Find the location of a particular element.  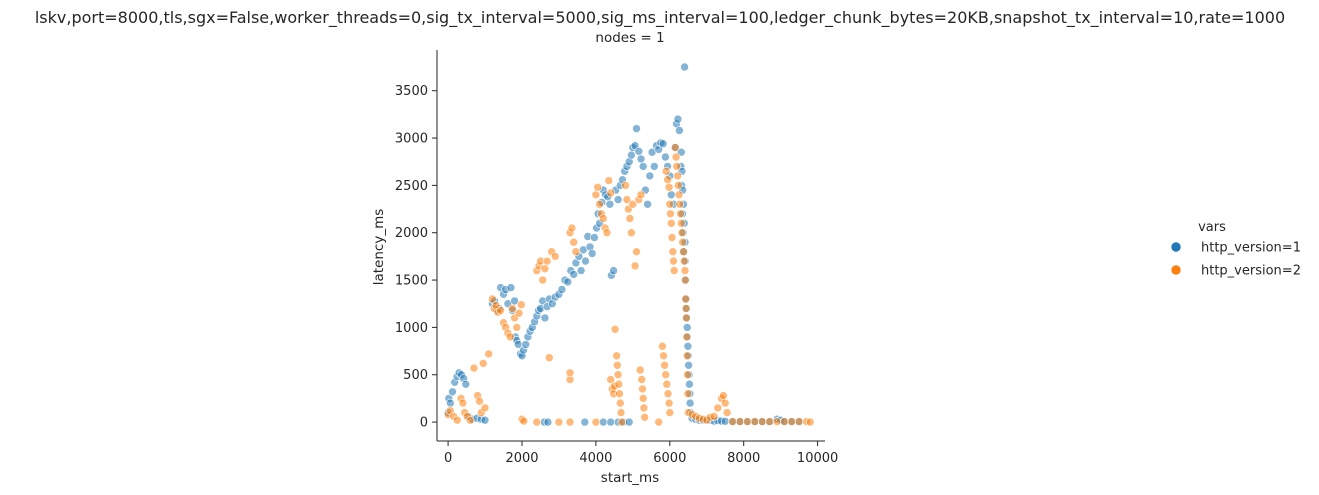

y-axis-label: latency_ms is located at coordinates (379, 247).